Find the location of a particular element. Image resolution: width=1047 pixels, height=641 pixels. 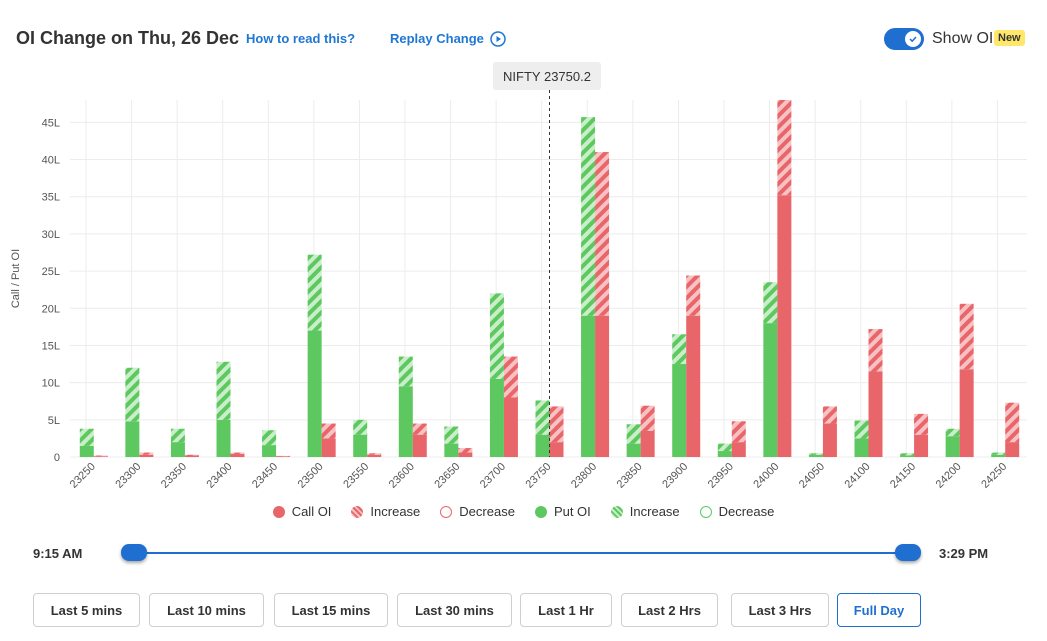

show-oi-toggle is located at coordinates (904, 39).